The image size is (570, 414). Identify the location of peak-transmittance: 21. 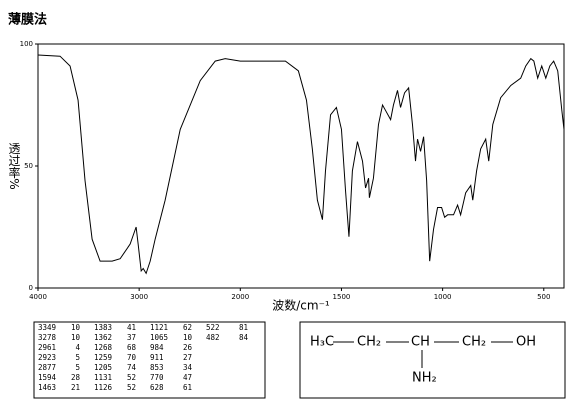
(75, 387).